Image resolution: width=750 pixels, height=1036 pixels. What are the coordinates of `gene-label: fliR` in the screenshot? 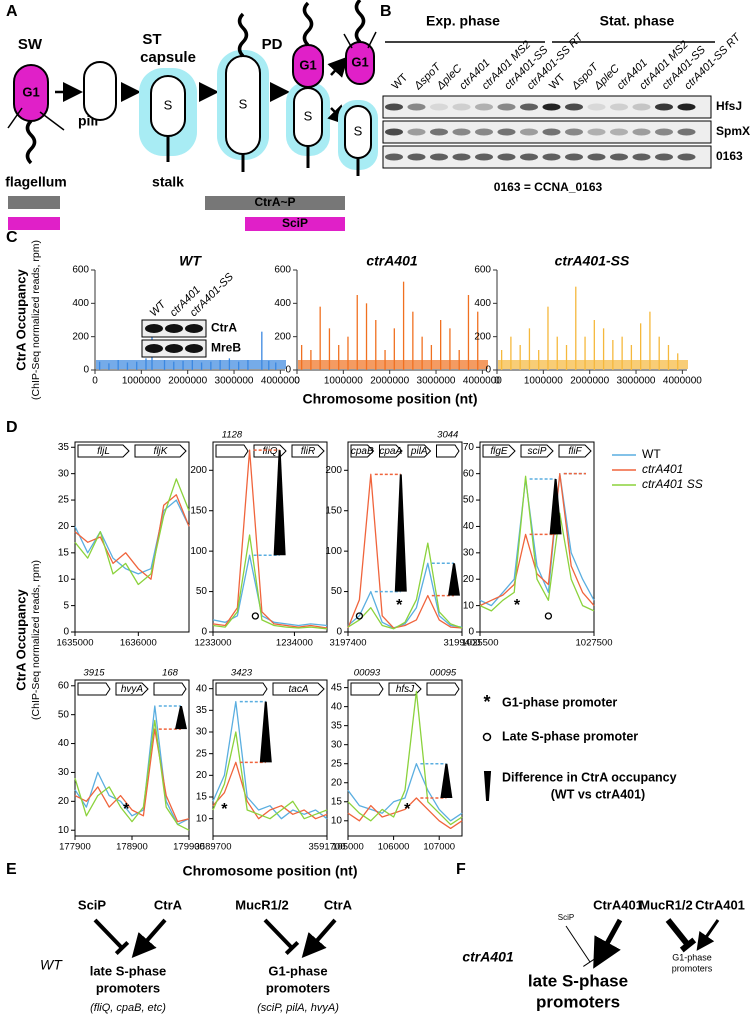 It's located at (308, 451).